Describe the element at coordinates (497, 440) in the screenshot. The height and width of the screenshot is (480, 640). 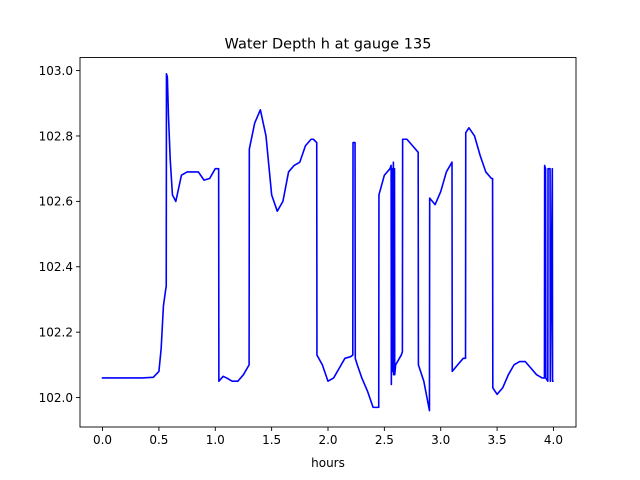
I see `x-tick-label: 3.5` at that location.